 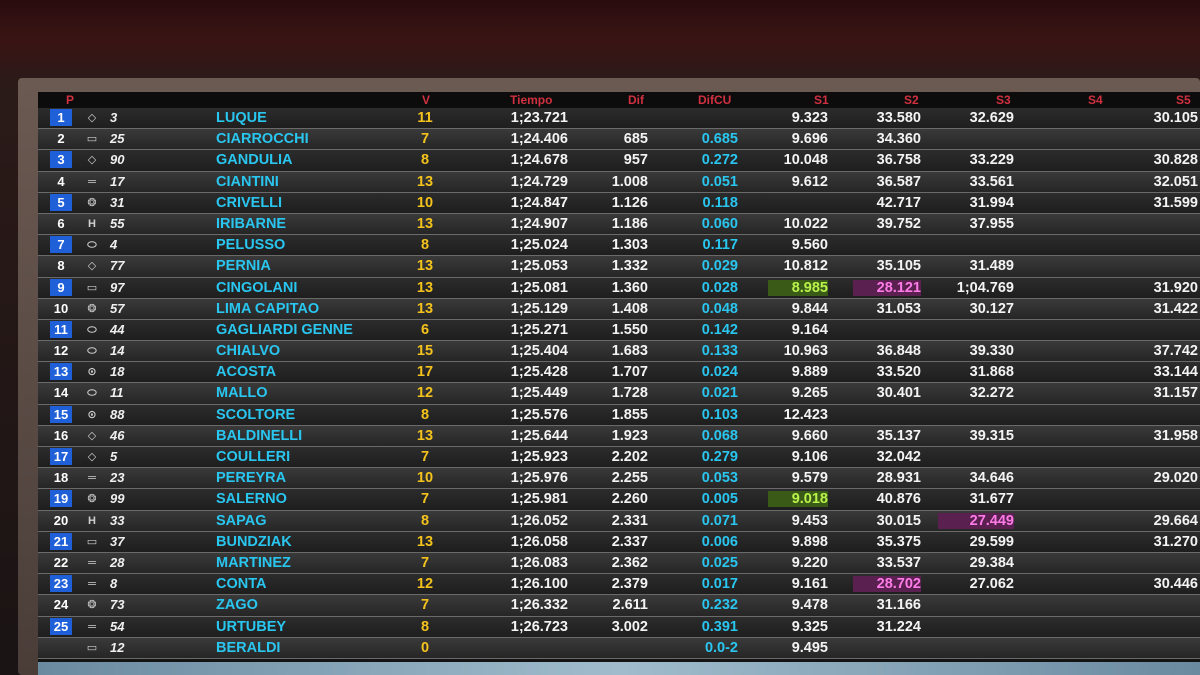 What do you see at coordinates (61, 266) in the screenshot?
I see `position-cell: 8` at bounding box center [61, 266].